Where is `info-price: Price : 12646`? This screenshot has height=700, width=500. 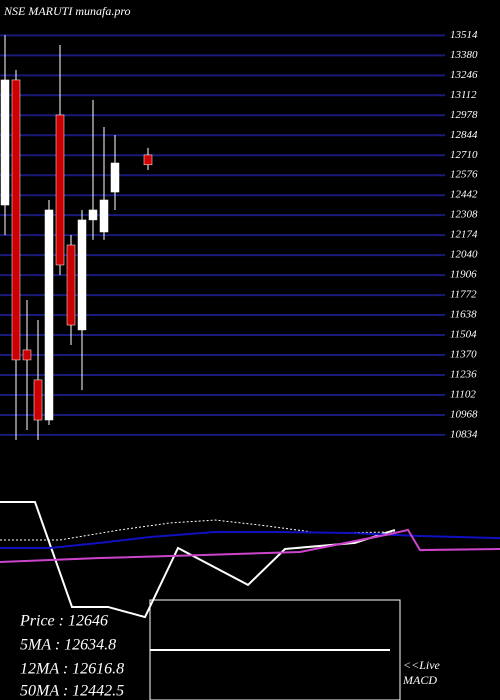
info-price: Price : 12646 is located at coordinates (63, 621).